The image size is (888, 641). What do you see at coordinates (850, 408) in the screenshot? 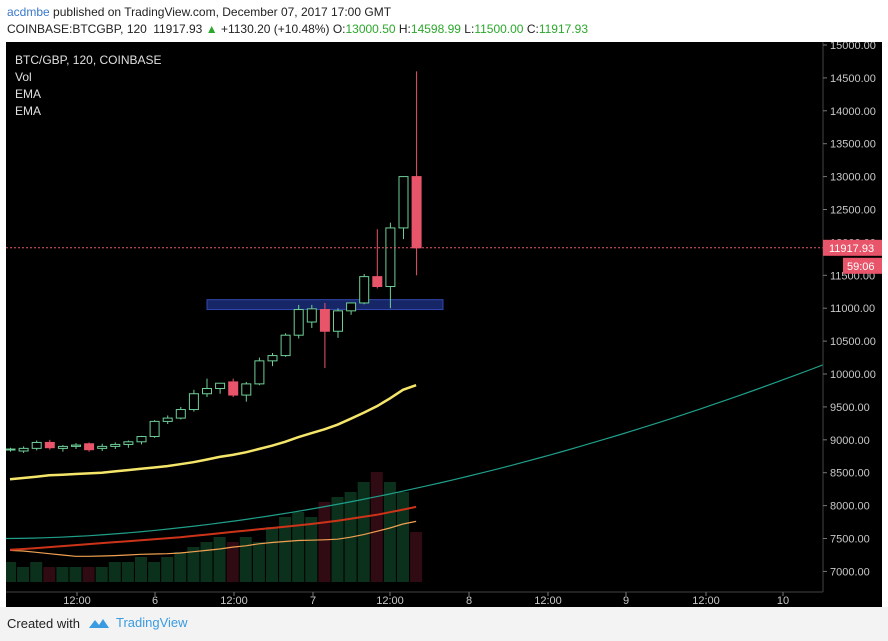
I see `y-tick-label: 9500.00` at bounding box center [850, 408].